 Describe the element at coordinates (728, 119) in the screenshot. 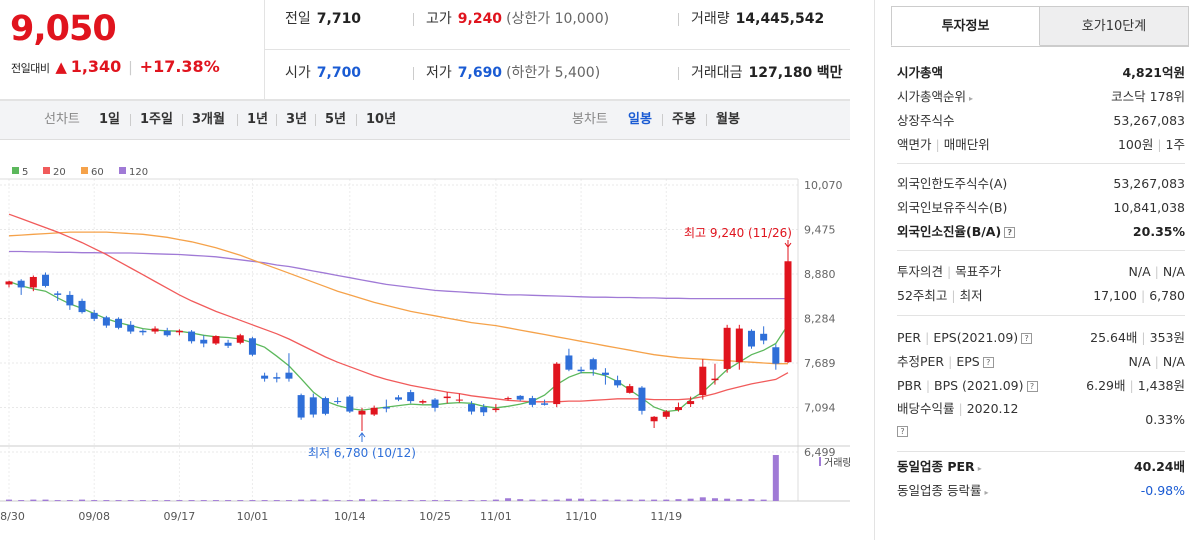

I see `candle-monthly-button: 월봉` at that location.